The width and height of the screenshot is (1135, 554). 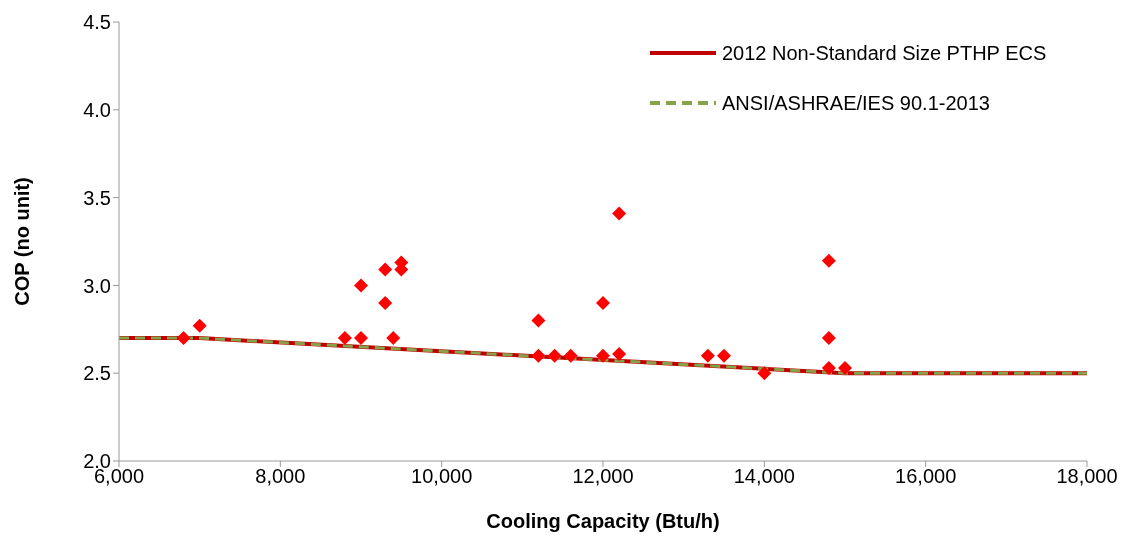 What do you see at coordinates (97, 109) in the screenshot?
I see `y-tick-label: 4.0` at bounding box center [97, 109].